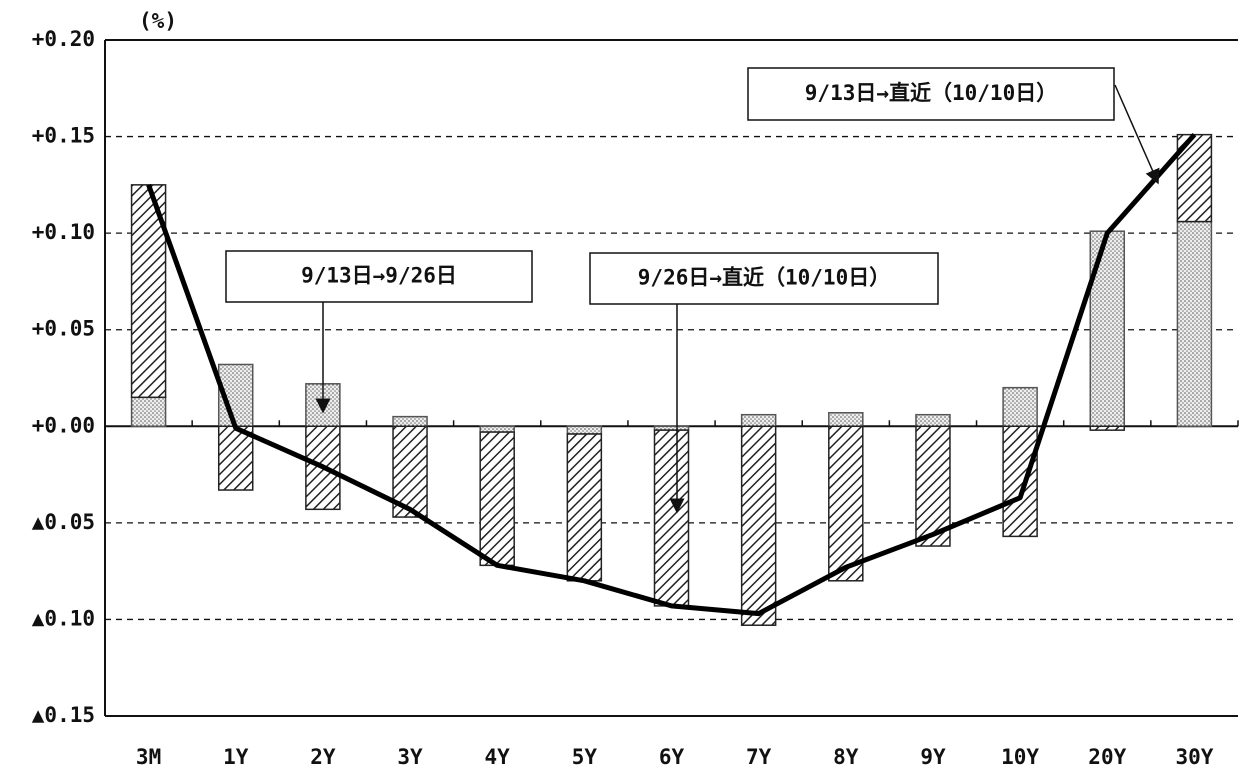  I want to click on y-tick-label: +0.05, so click(63, 329).